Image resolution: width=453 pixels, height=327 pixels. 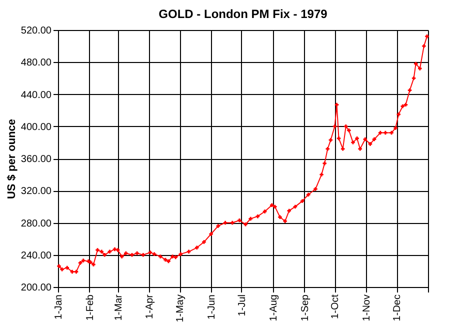 I want to click on x-tick-label: 1-Feb, so click(x=90, y=307).